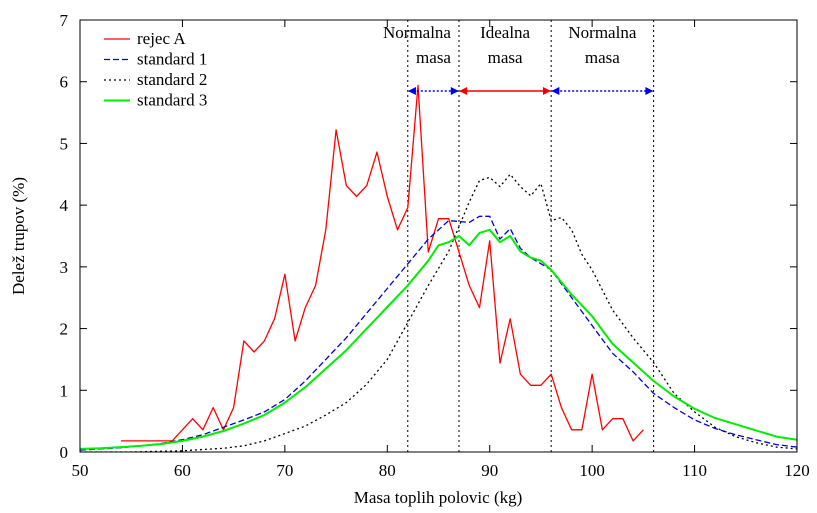 The image size is (817, 513). I want to click on x-tick-label: 120, so click(797, 470).